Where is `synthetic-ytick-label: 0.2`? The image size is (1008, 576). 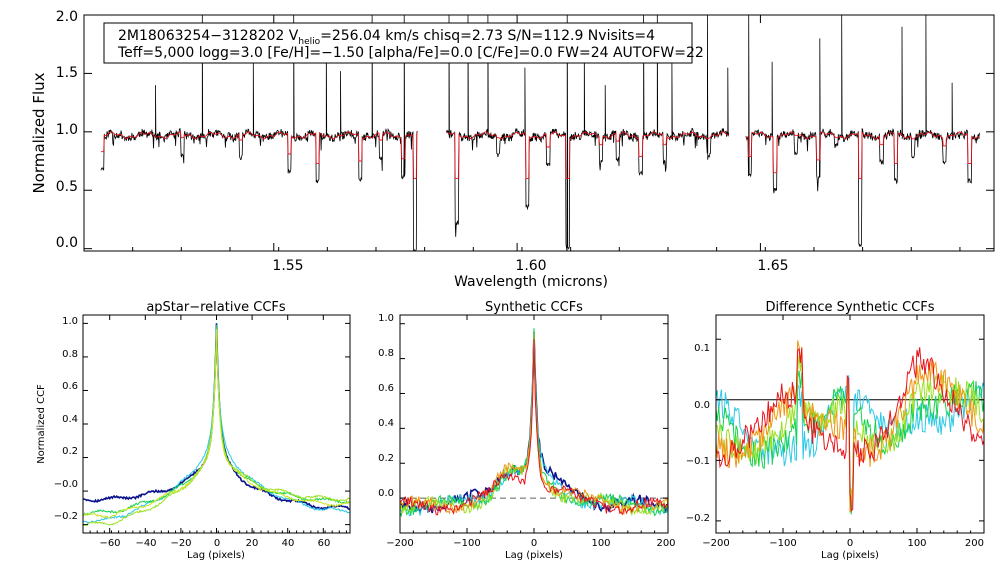 synthetic-ytick-label: 0.2 is located at coordinates (386, 458).